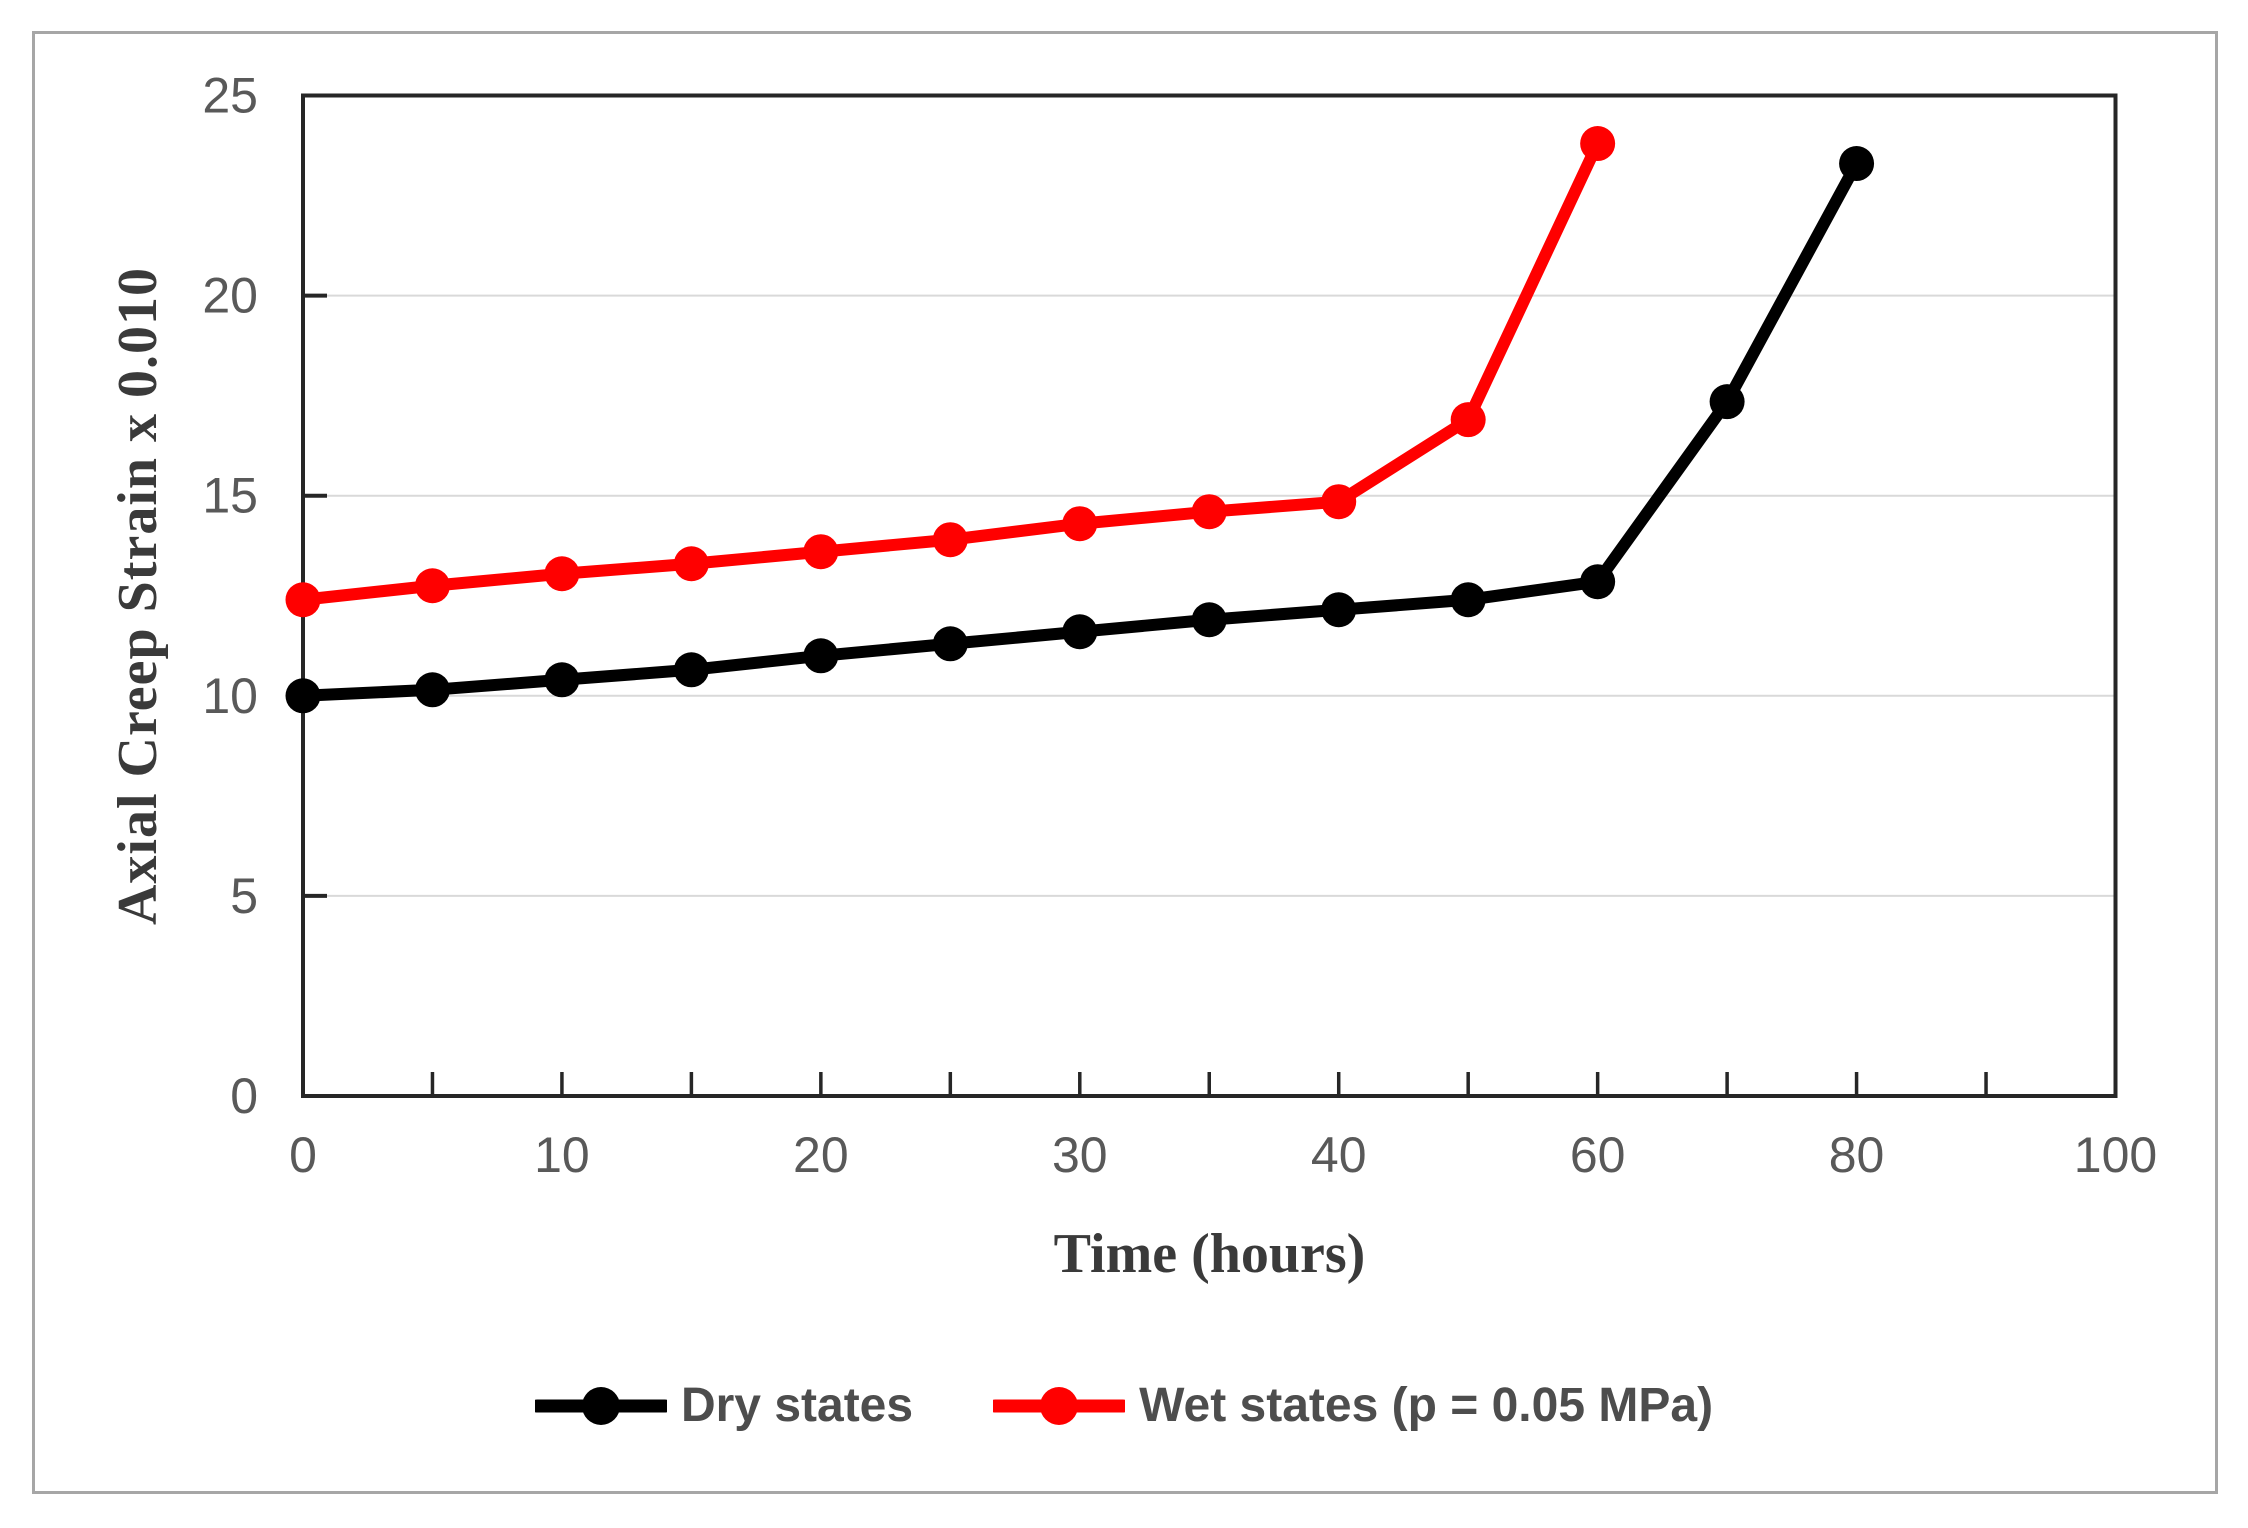 Image resolution: width=2248 pixels, height=1528 pixels. Describe the element at coordinates (230, 296) in the screenshot. I see `y-tick-label-20: 20` at that location.